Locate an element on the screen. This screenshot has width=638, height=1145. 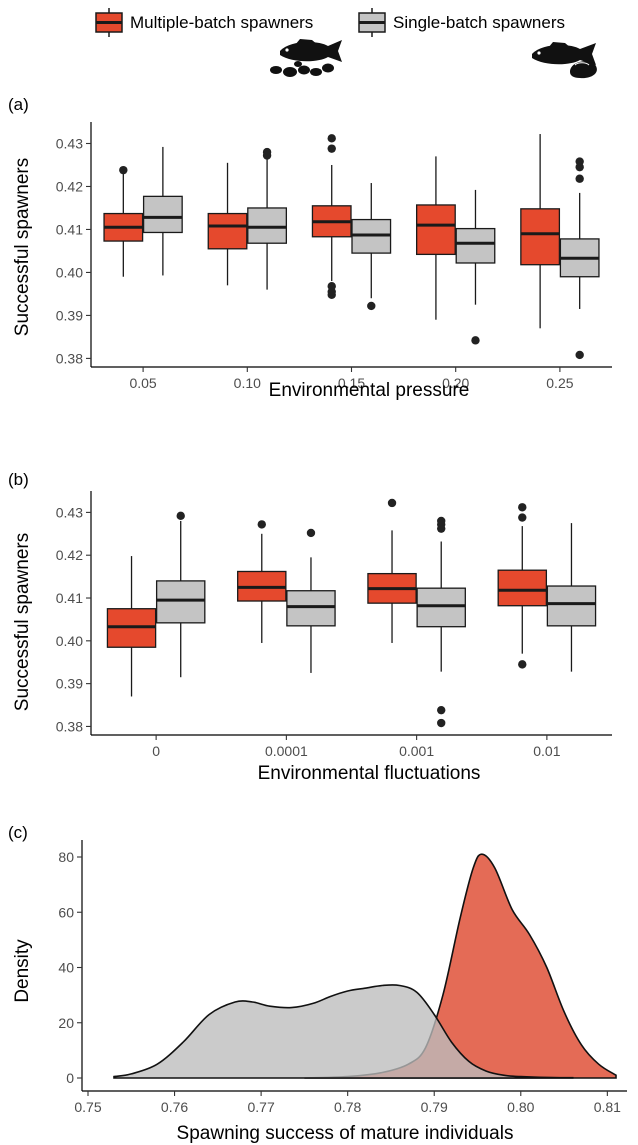
x-tick-label: 0.75 is located at coordinates (87, 1107).